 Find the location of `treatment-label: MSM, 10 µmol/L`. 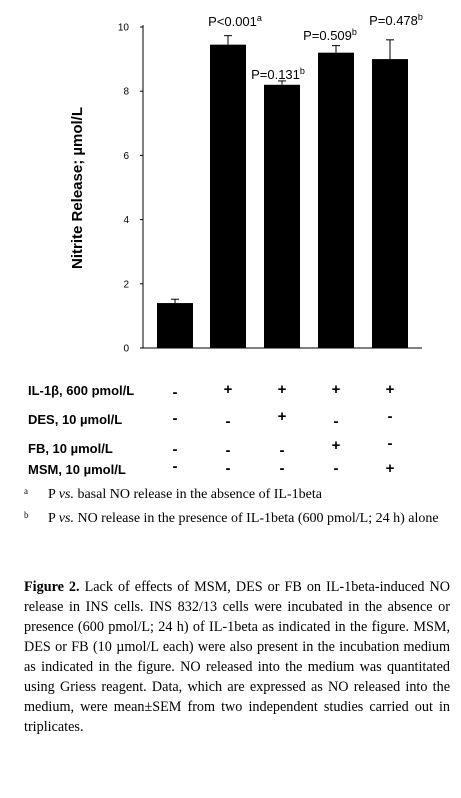

treatment-label: MSM, 10 µmol/L is located at coordinates (77, 469).